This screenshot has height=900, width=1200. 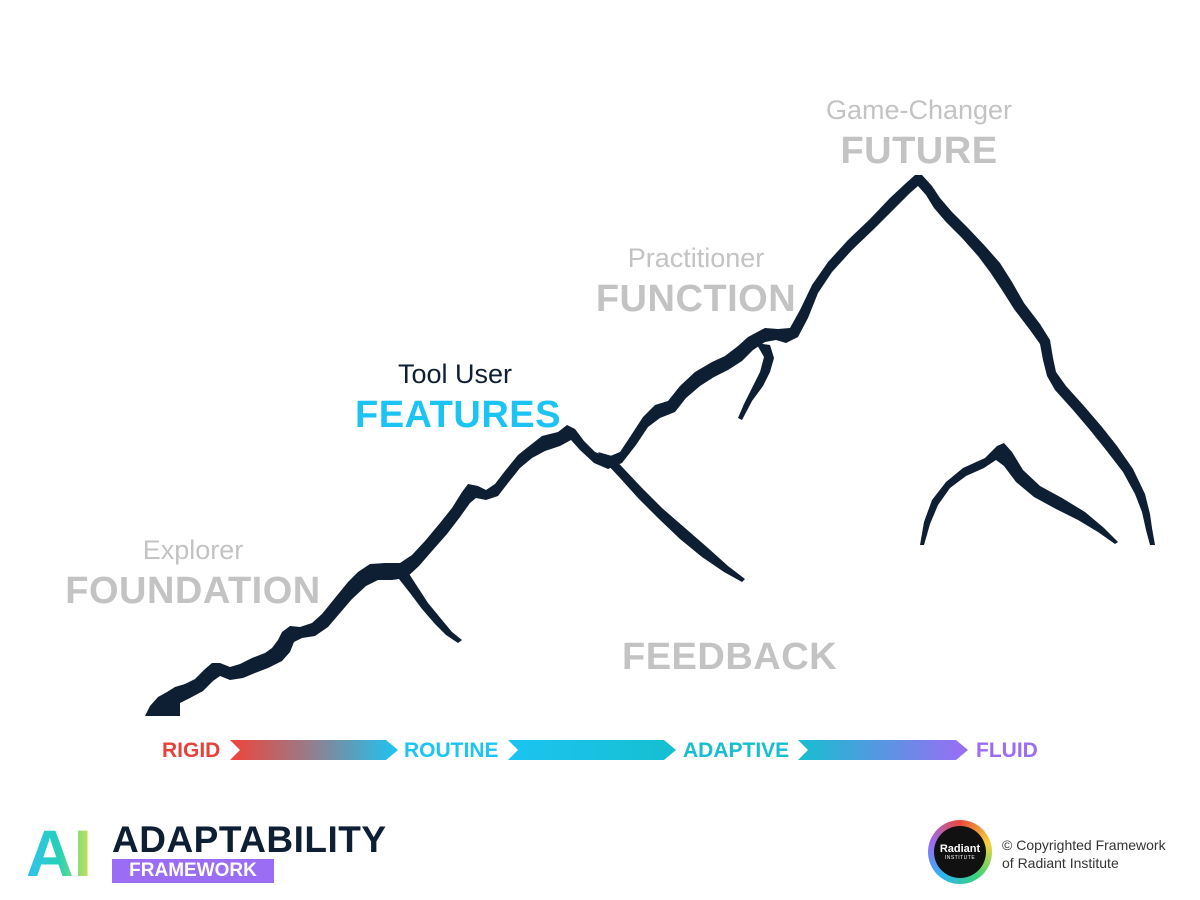 What do you see at coordinates (592, 750) in the screenshot?
I see `scale-arrow-routine-adaptive` at bounding box center [592, 750].